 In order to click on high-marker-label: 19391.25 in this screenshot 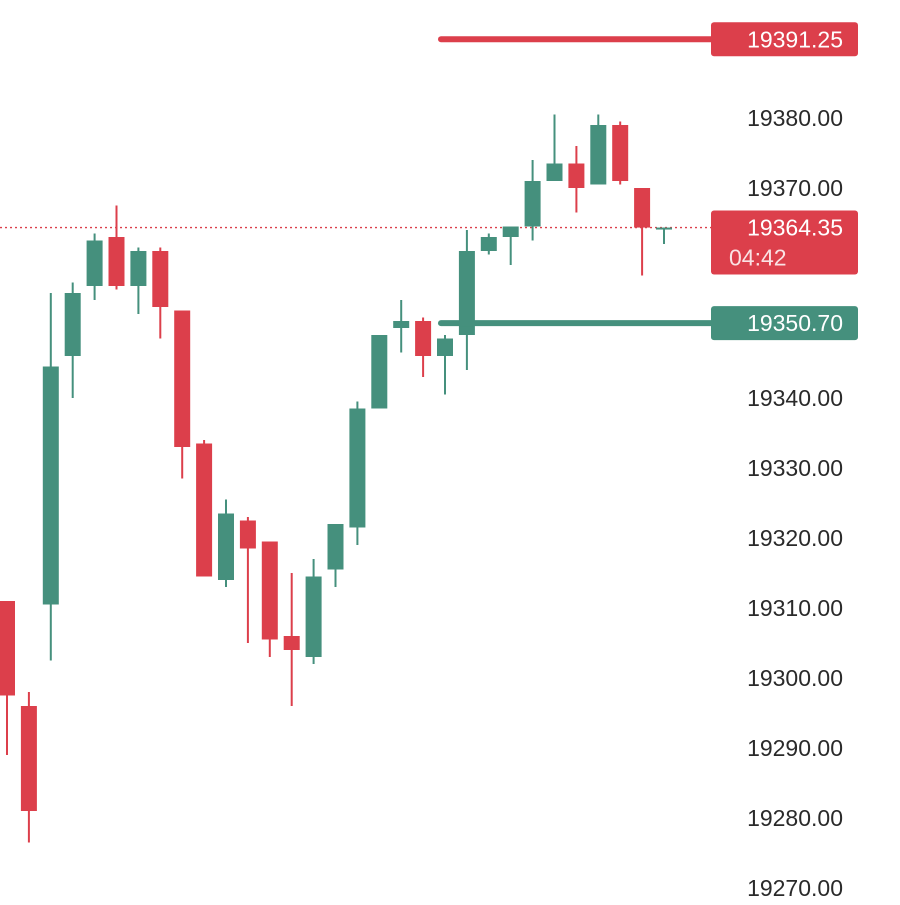, I will do `click(795, 39)`.